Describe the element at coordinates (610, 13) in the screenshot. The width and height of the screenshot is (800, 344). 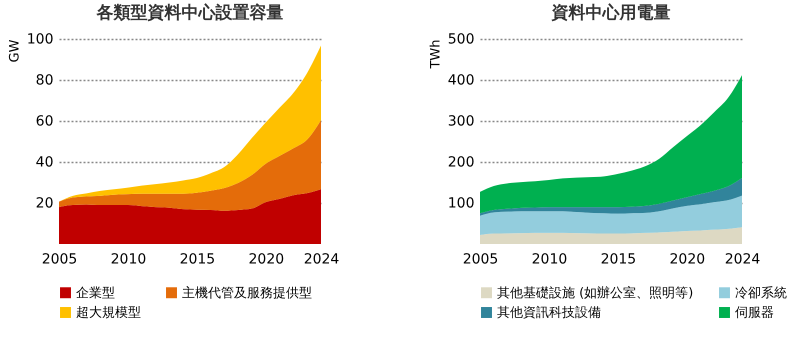
I see `chart-title: 資料中心用電量` at that location.